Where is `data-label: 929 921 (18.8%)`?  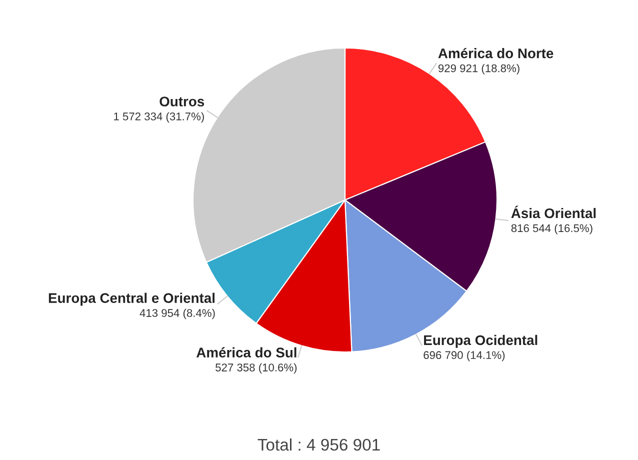 data-label: 929 921 (18.8%) is located at coordinates (479, 69).